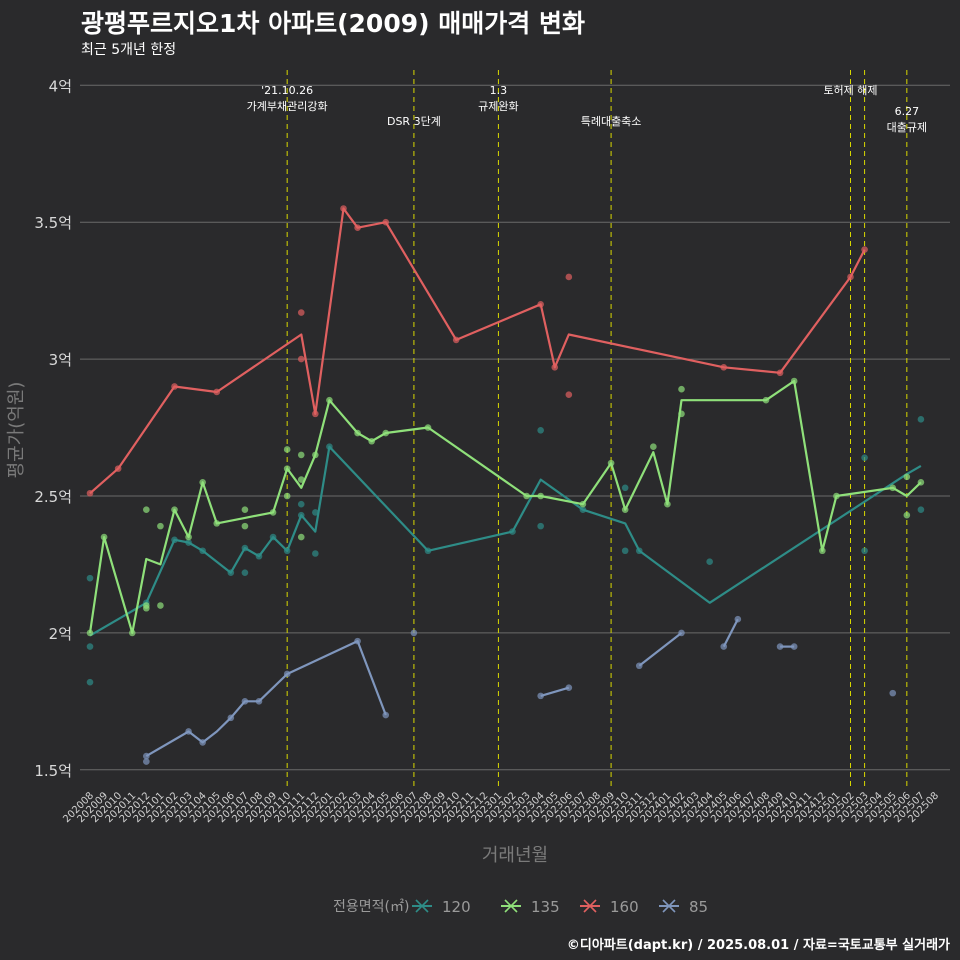  What do you see at coordinates (498, 106) in the screenshot?
I see `event-label: 규제완화` at bounding box center [498, 106].